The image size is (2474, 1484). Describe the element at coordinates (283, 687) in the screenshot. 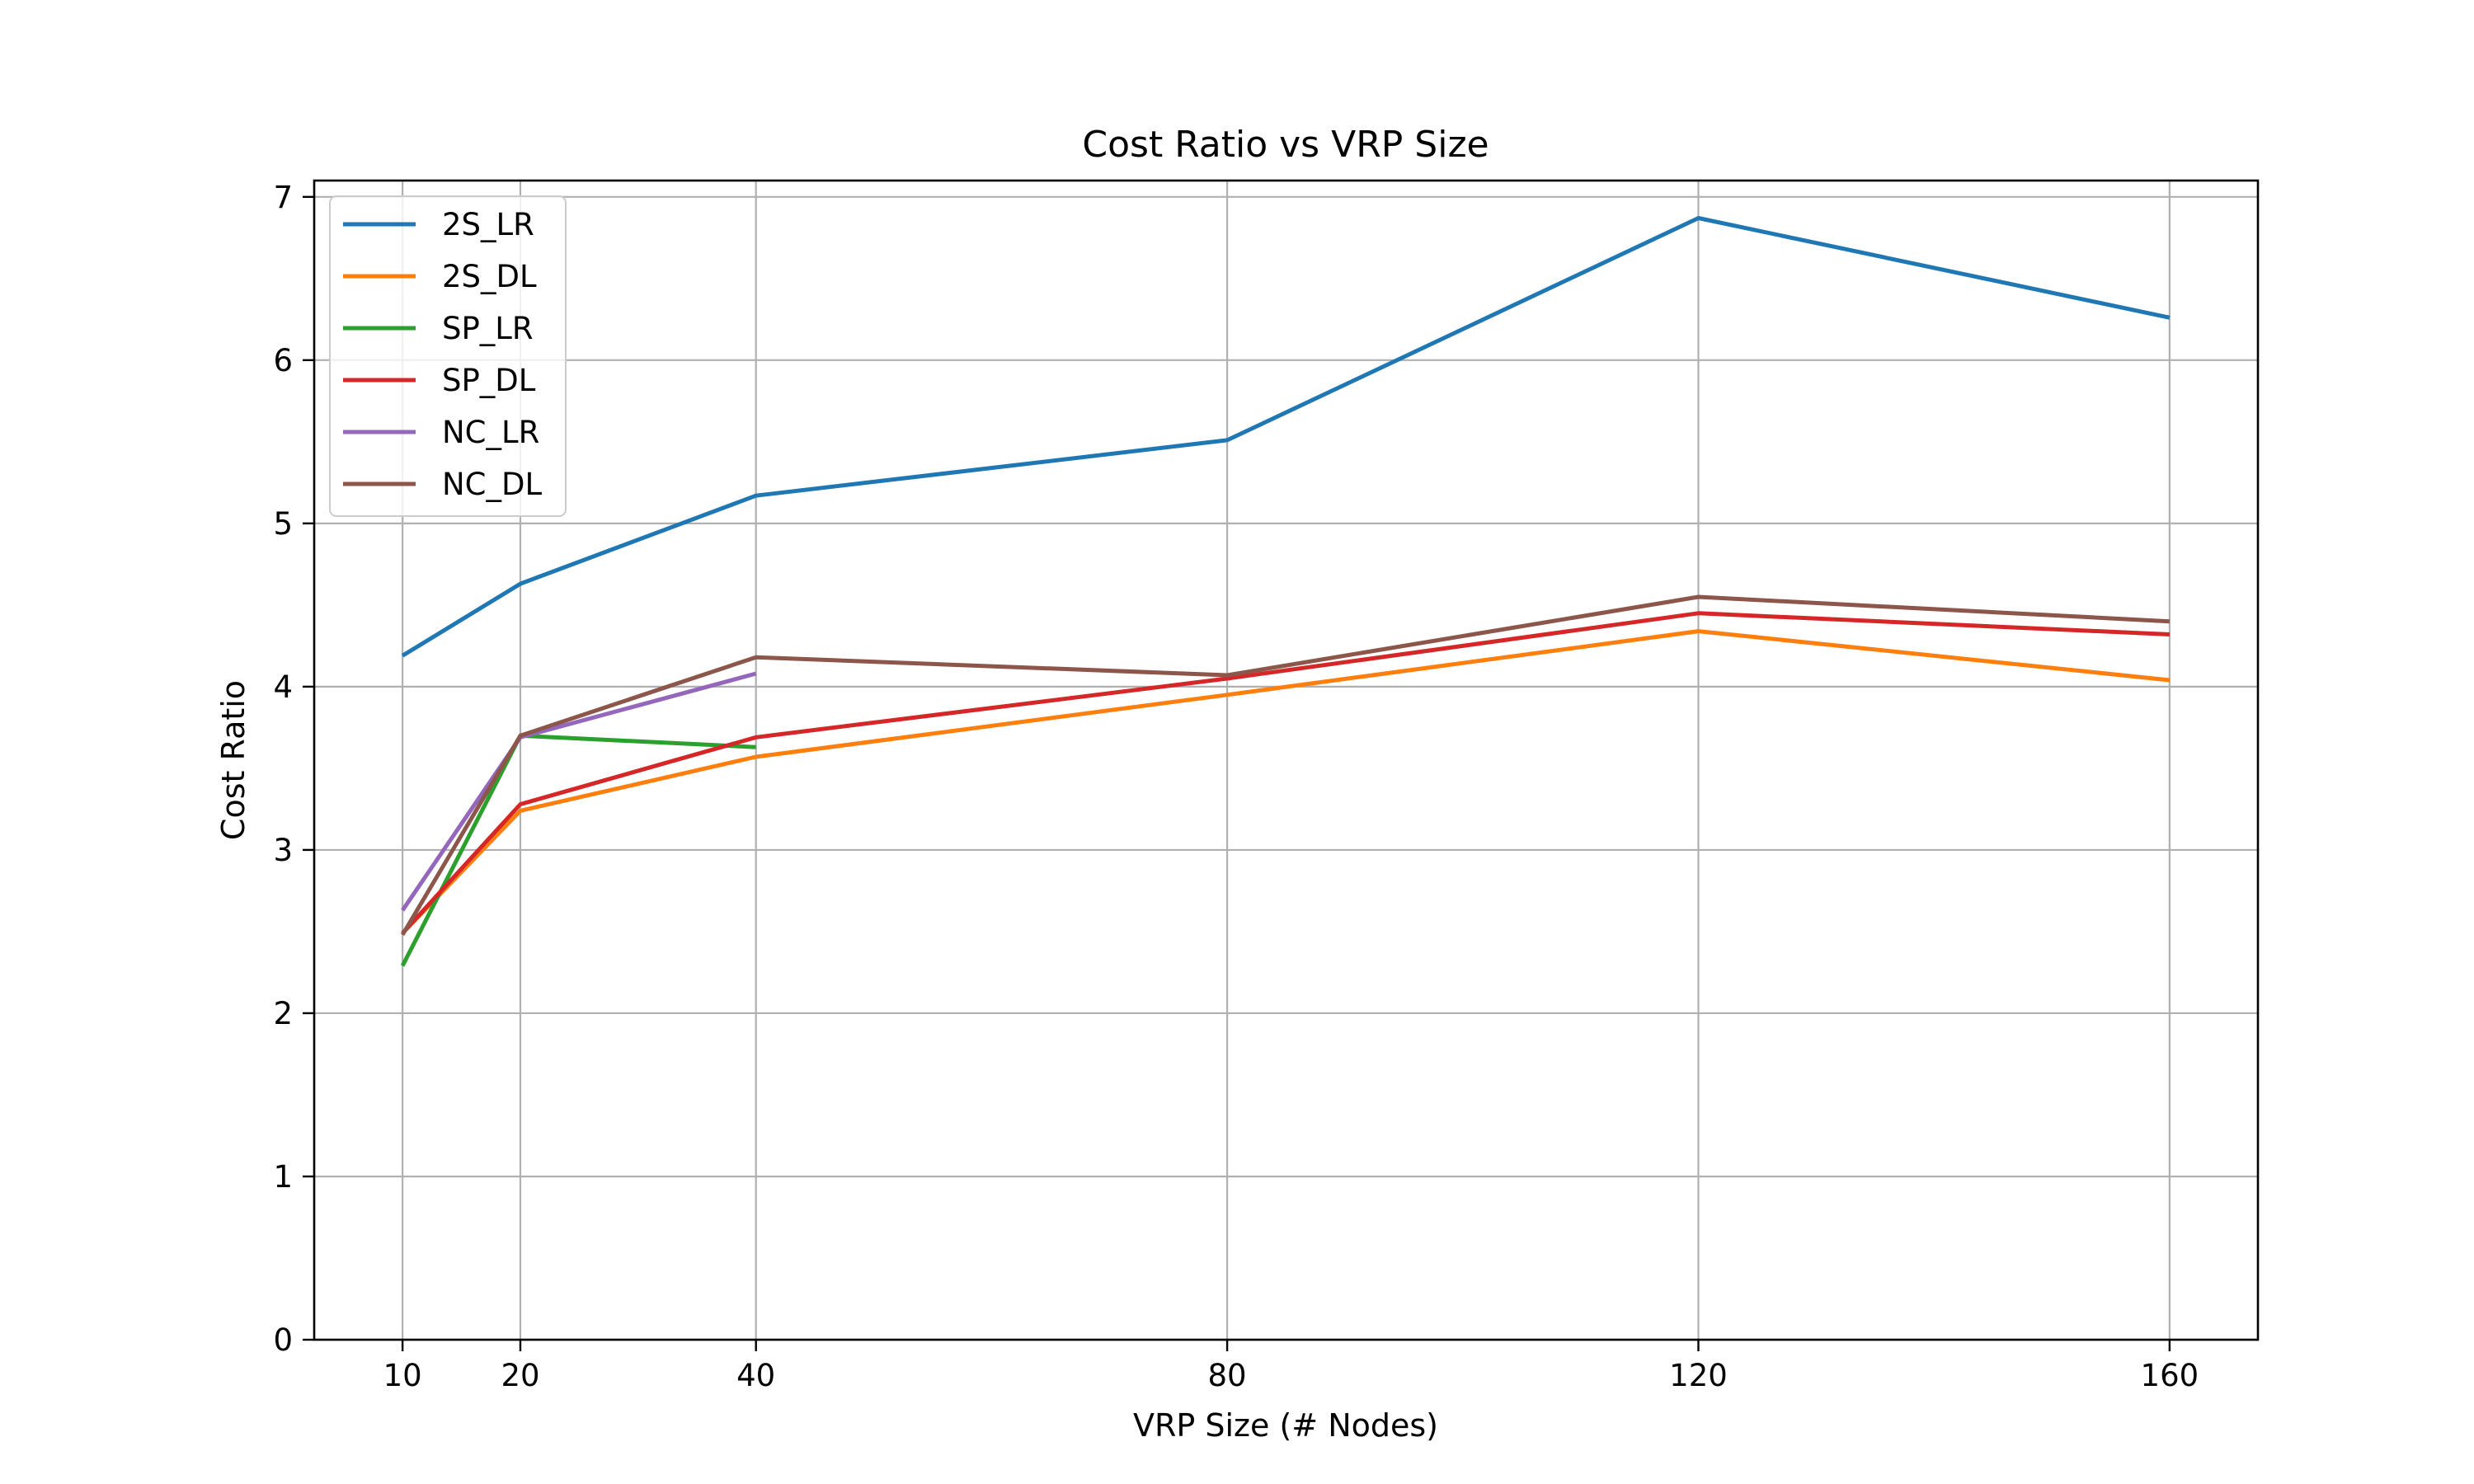

I see `y-tick-label: 4` at that location.